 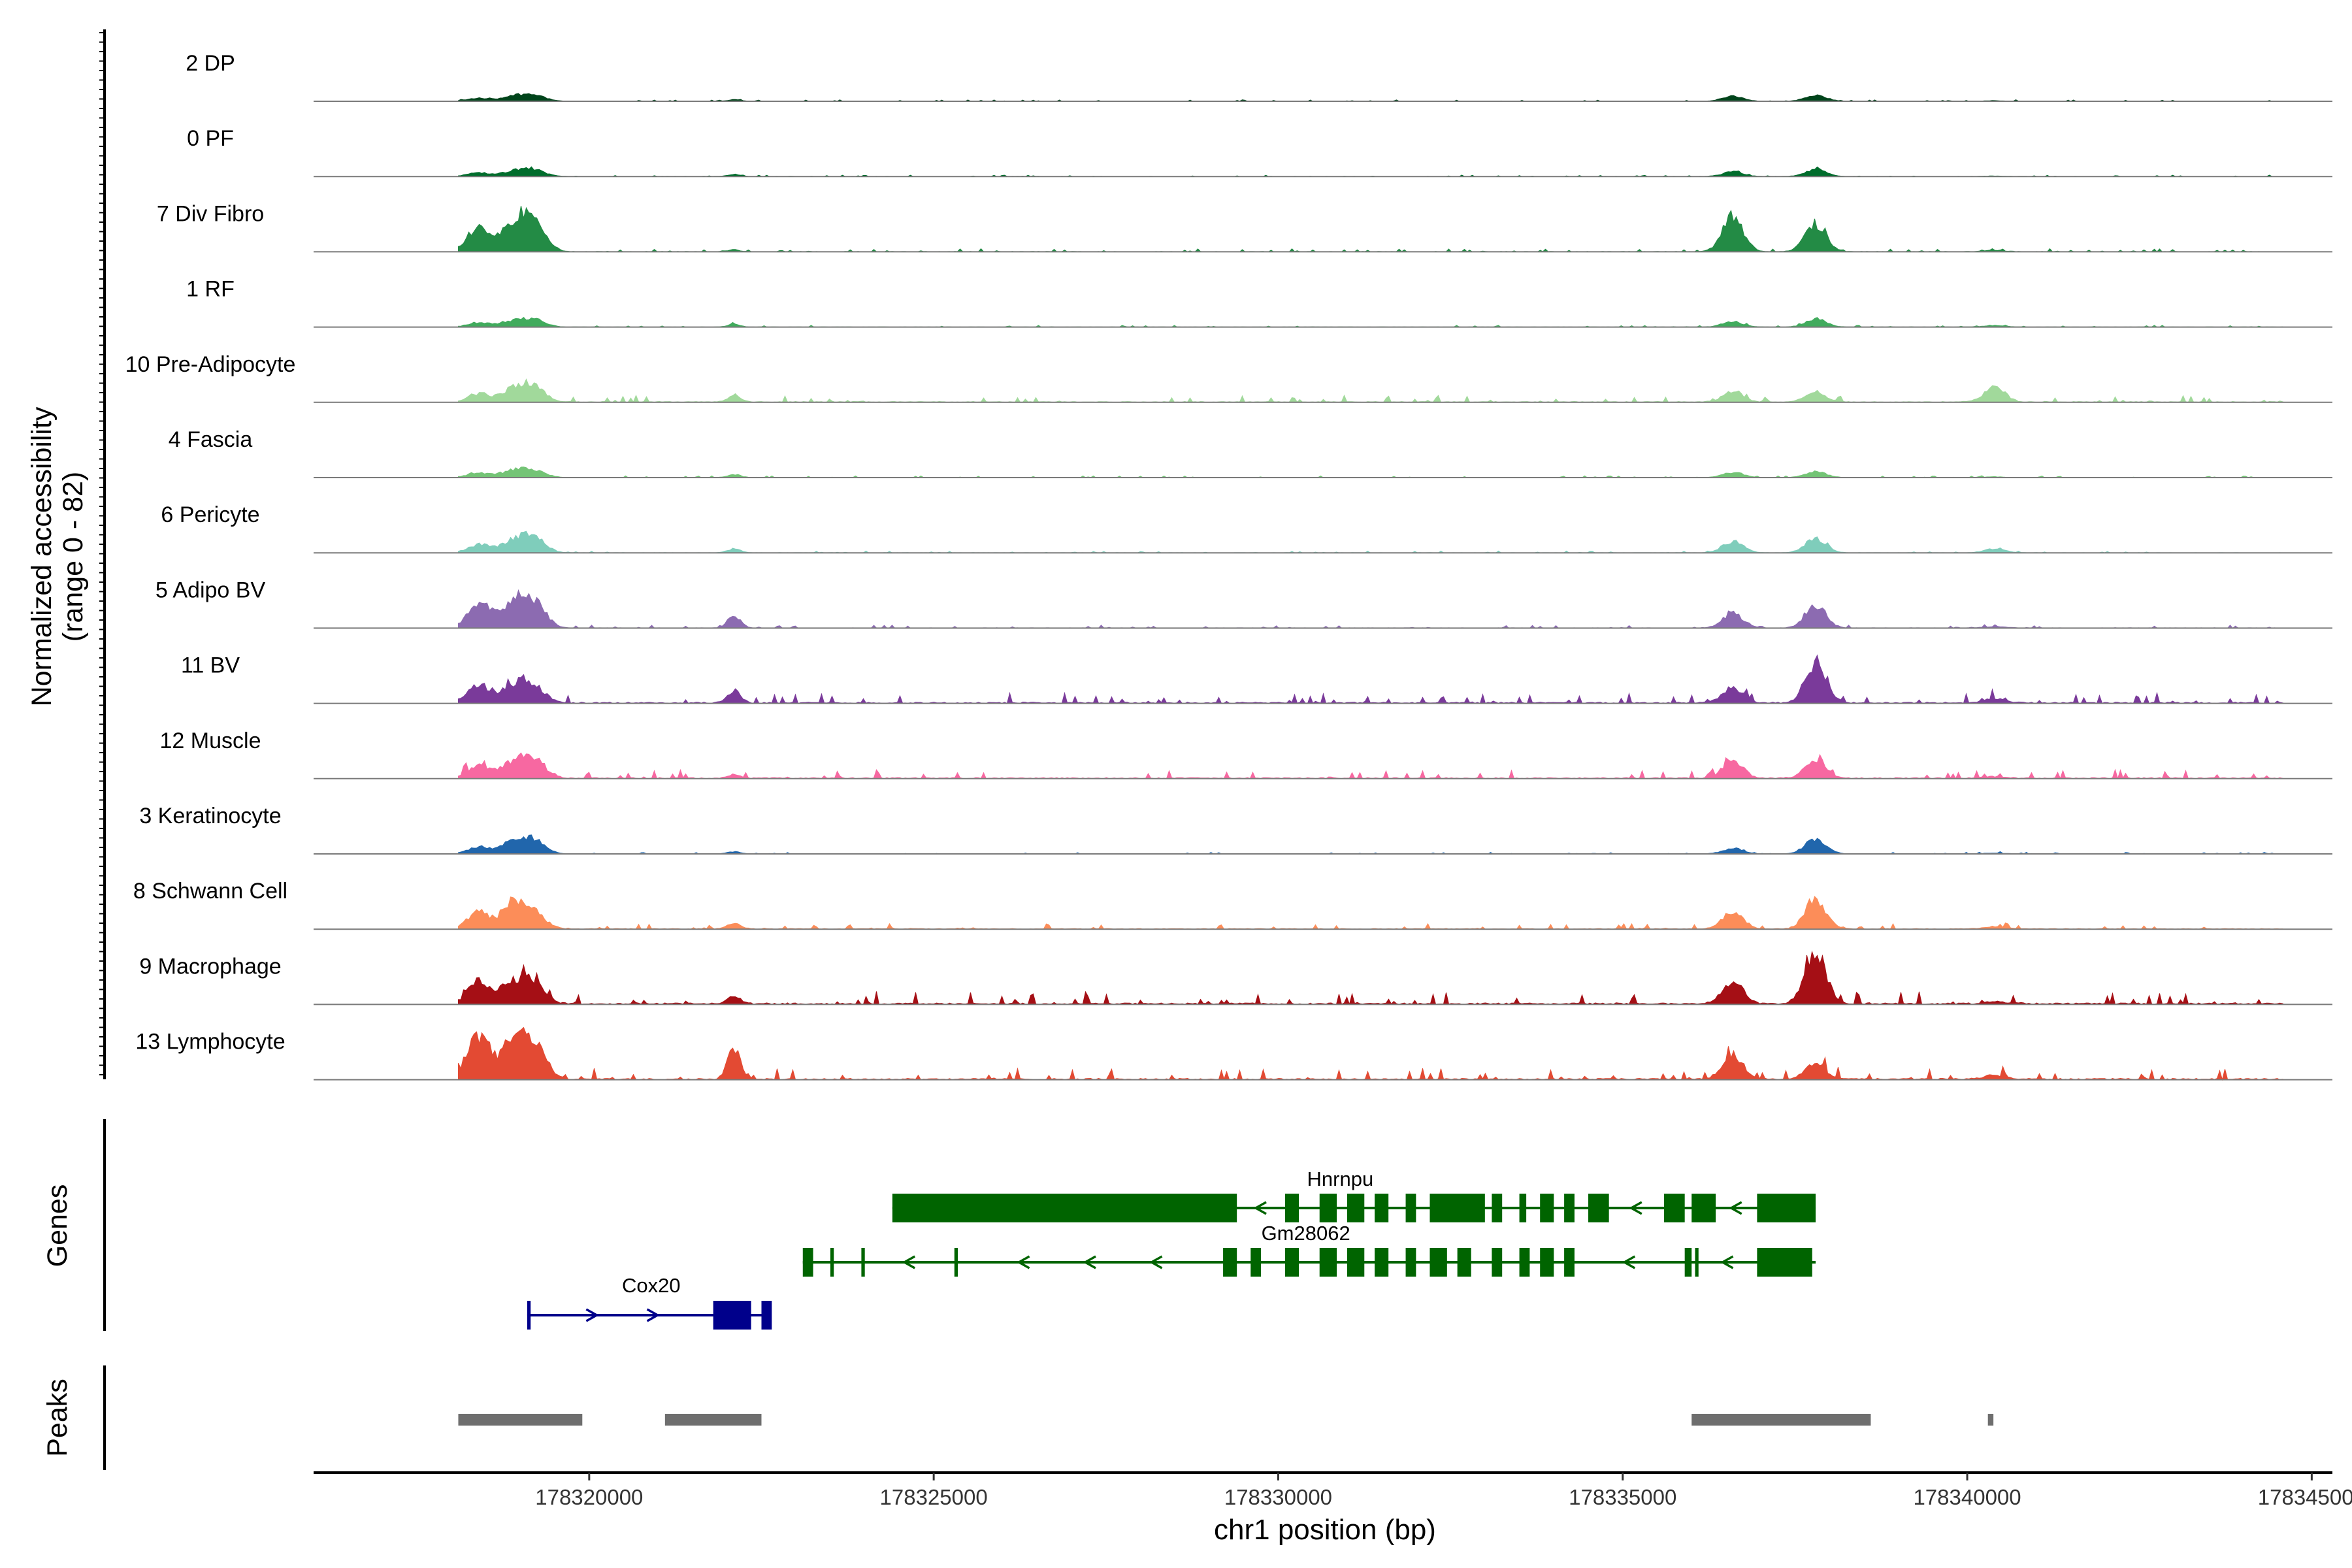 What do you see at coordinates (1226, 1420) in the screenshot?
I see `peaks-panel` at bounding box center [1226, 1420].